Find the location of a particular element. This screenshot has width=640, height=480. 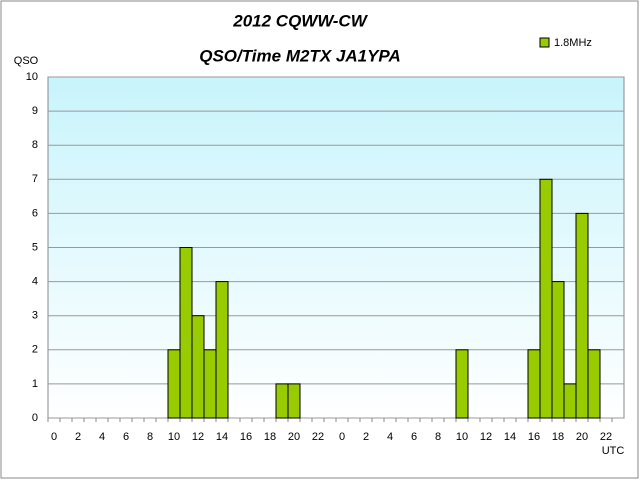

y-tick-label: 7 is located at coordinates (35, 179).